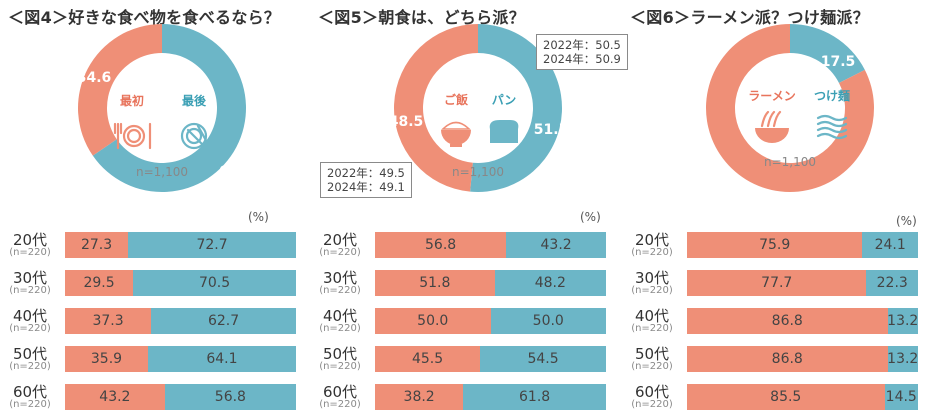 The width and height of the screenshot is (934, 416). I want to click on bar-segment-ラーメン: 86.8, so click(787, 359).